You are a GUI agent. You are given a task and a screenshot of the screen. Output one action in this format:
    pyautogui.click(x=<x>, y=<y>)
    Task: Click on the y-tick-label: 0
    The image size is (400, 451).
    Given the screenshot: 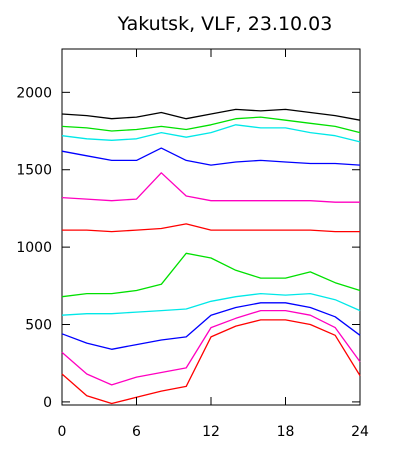 What is the action you would take?
    pyautogui.click(x=47, y=403)
    